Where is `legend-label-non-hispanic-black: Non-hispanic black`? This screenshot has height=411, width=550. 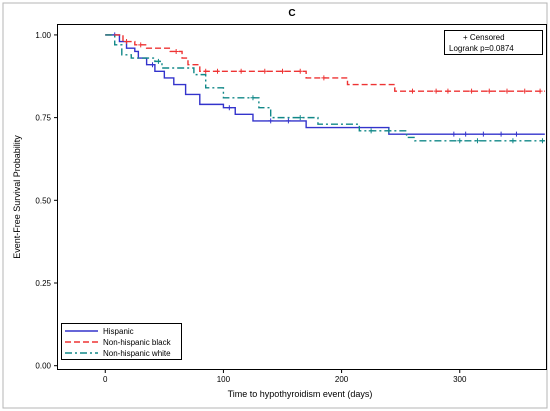 legend-label-non-hispanic-black: Non-hispanic black is located at coordinates (137, 342).